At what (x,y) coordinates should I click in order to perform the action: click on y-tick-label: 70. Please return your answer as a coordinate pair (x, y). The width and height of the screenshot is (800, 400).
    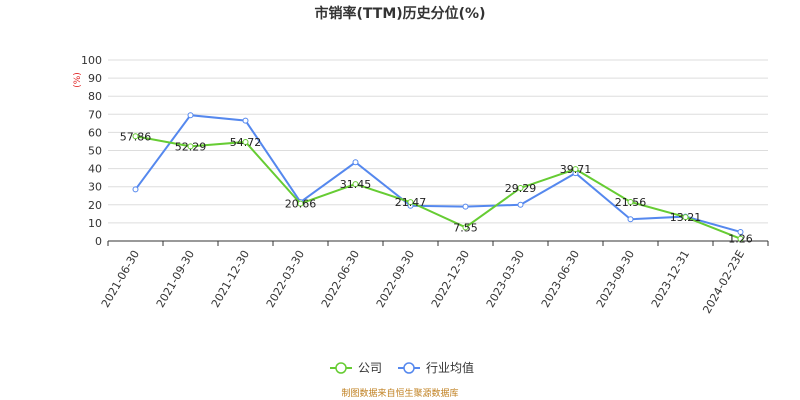
    Looking at the image, I should click on (95, 114).